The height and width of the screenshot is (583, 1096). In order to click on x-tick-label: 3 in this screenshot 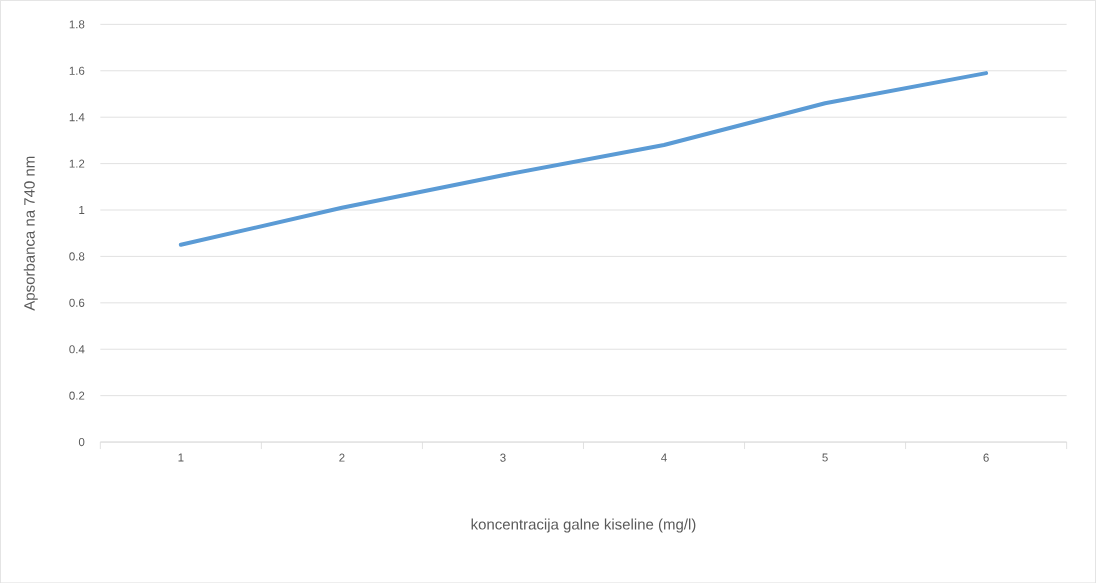, I will do `click(503, 457)`.